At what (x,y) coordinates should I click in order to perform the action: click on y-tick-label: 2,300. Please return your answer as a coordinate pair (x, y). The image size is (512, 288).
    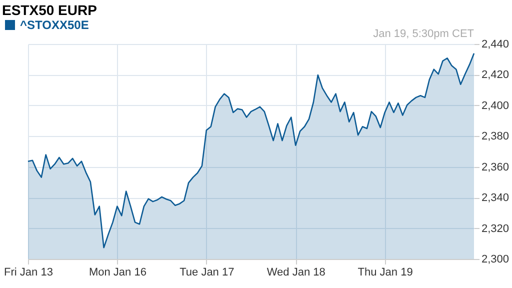
    Looking at the image, I should click on (496, 260).